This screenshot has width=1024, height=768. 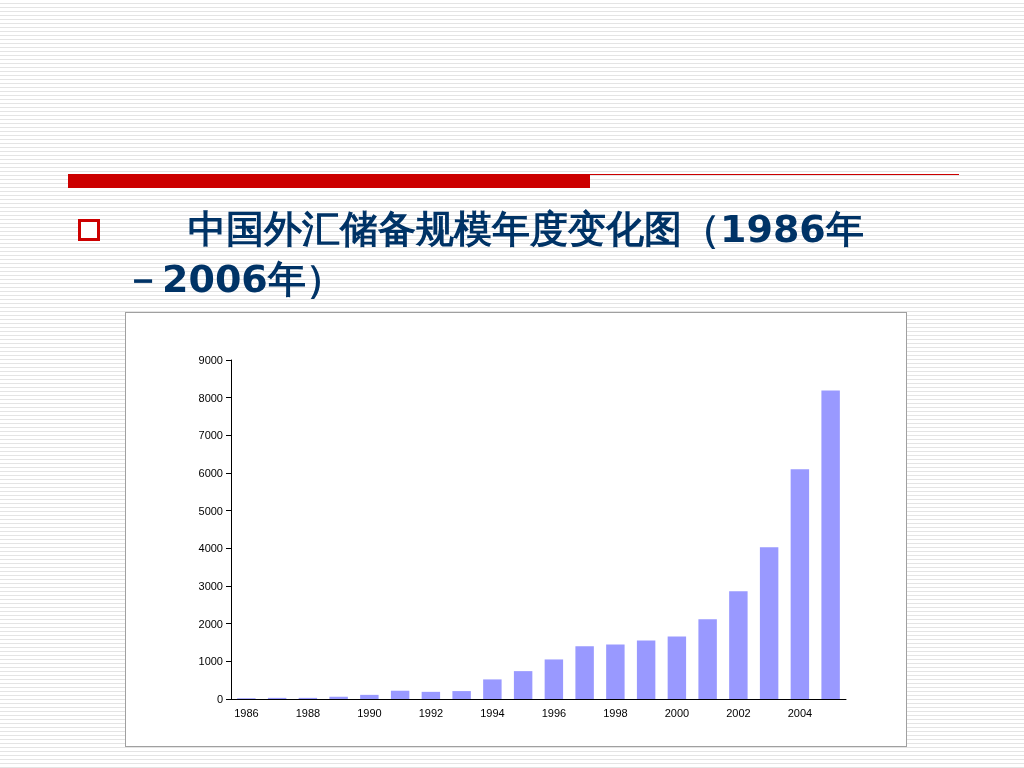 What do you see at coordinates (431, 712) in the screenshot?
I see `x-tick-label: 1992` at bounding box center [431, 712].